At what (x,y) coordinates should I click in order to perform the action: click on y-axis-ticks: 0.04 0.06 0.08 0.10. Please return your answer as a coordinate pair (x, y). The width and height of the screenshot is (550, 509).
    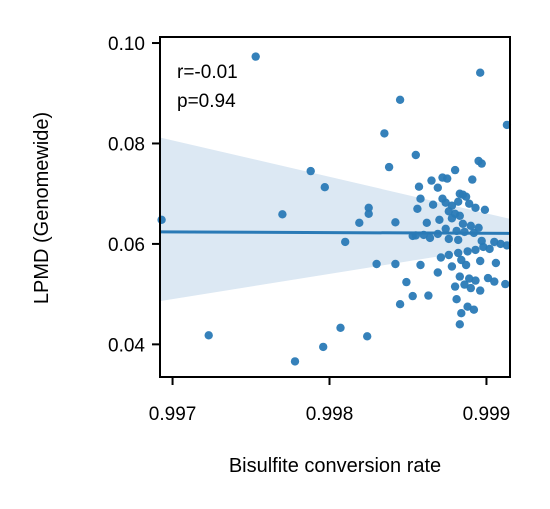
    Looking at the image, I should click on (134, 195).